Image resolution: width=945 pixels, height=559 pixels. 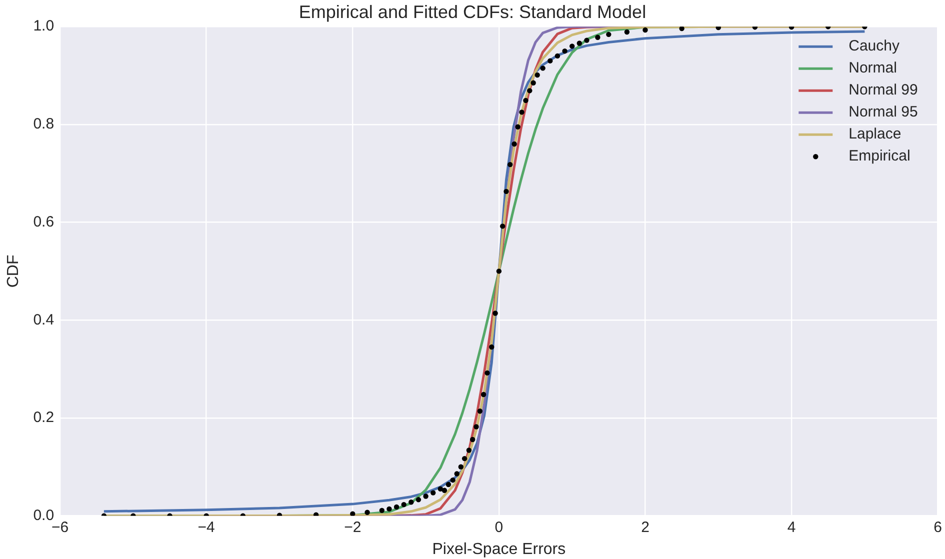 I want to click on x-axis-title: Pixel-Space Errors, so click(x=499, y=549).